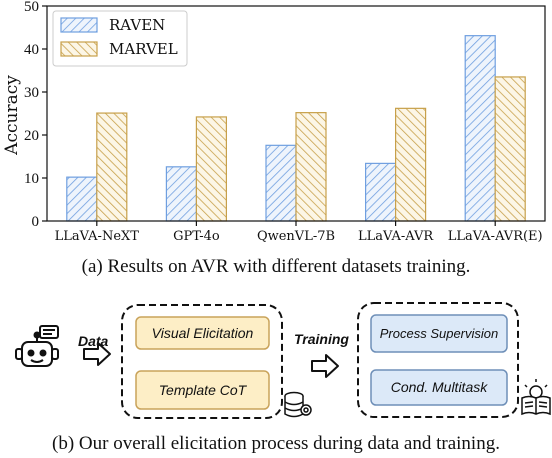 The width and height of the screenshot is (552, 458). What do you see at coordinates (31, 179) in the screenshot?
I see `y-tick-label-1: 10` at bounding box center [31, 179].